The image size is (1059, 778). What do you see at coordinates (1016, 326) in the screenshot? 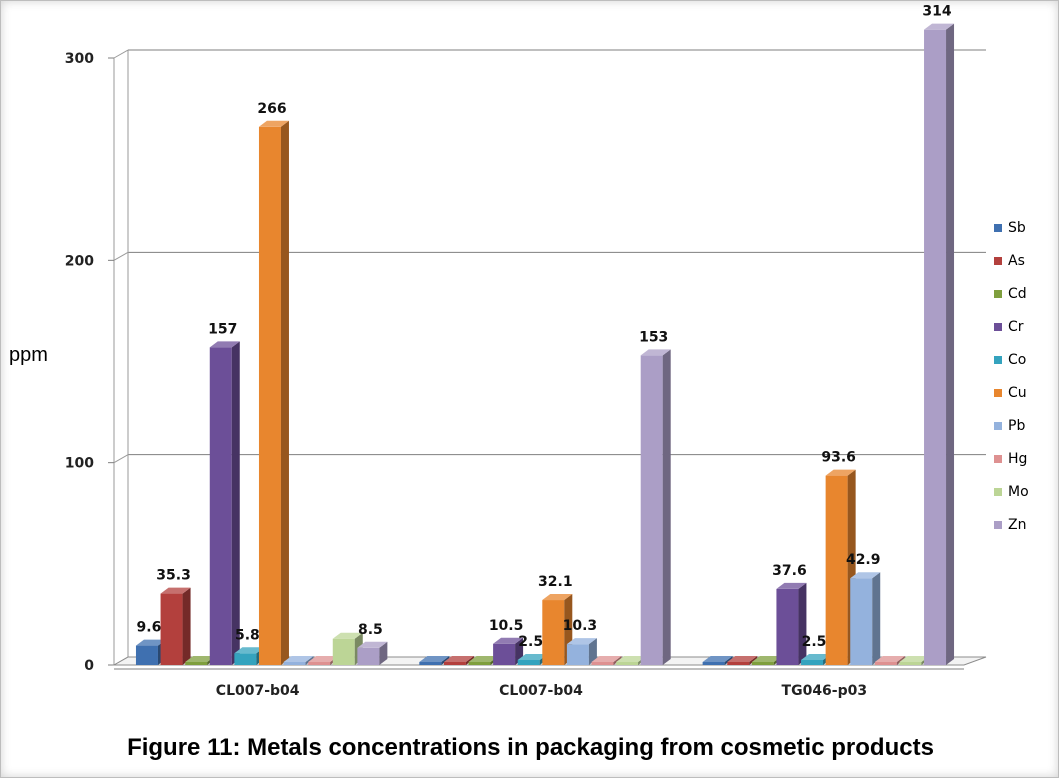
I see `legend-label: Cr` at bounding box center [1016, 326].